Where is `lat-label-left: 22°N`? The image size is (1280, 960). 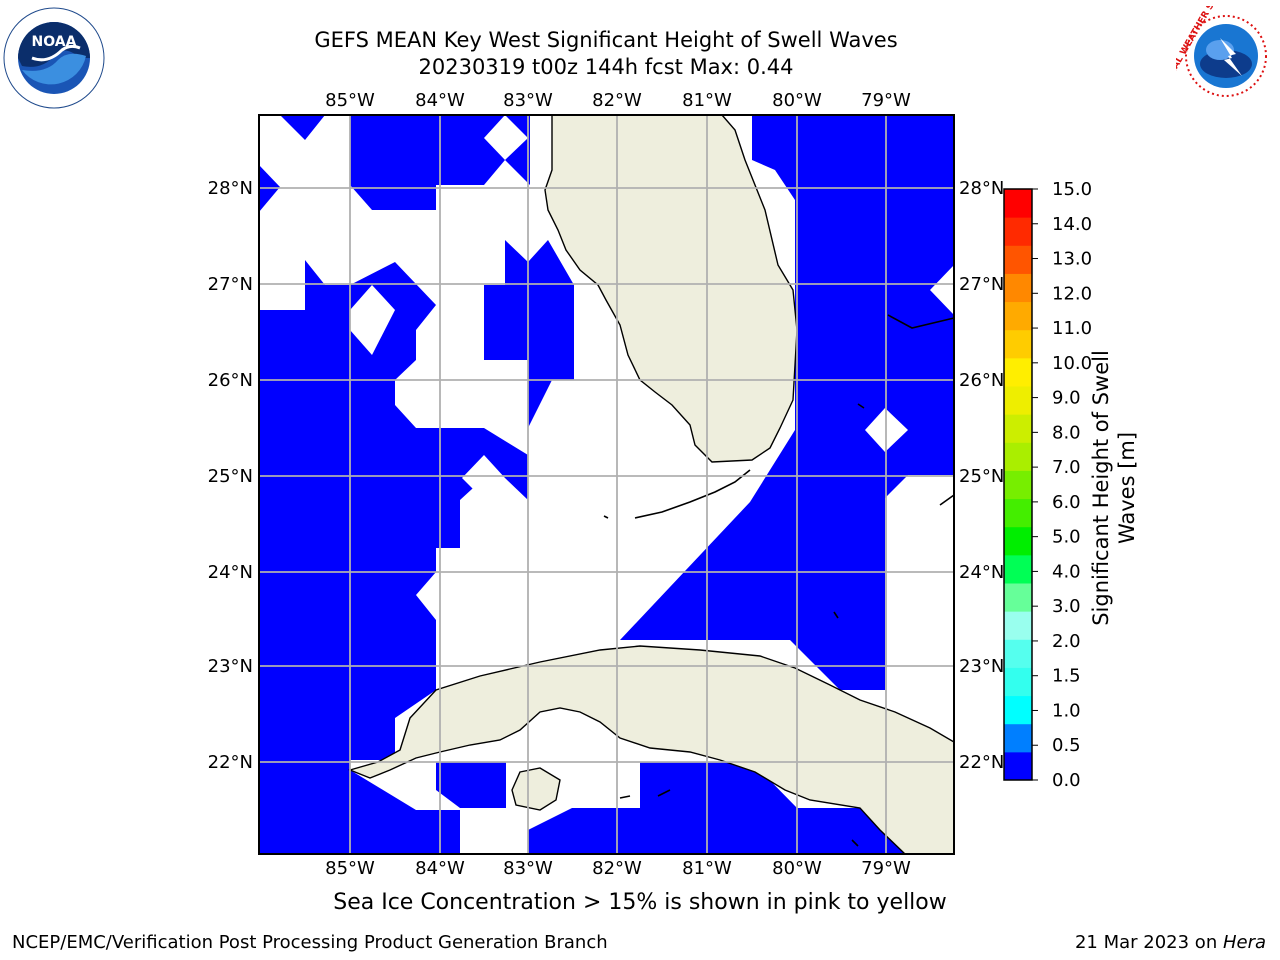 lat-label-left: 22°N is located at coordinates (230, 762).